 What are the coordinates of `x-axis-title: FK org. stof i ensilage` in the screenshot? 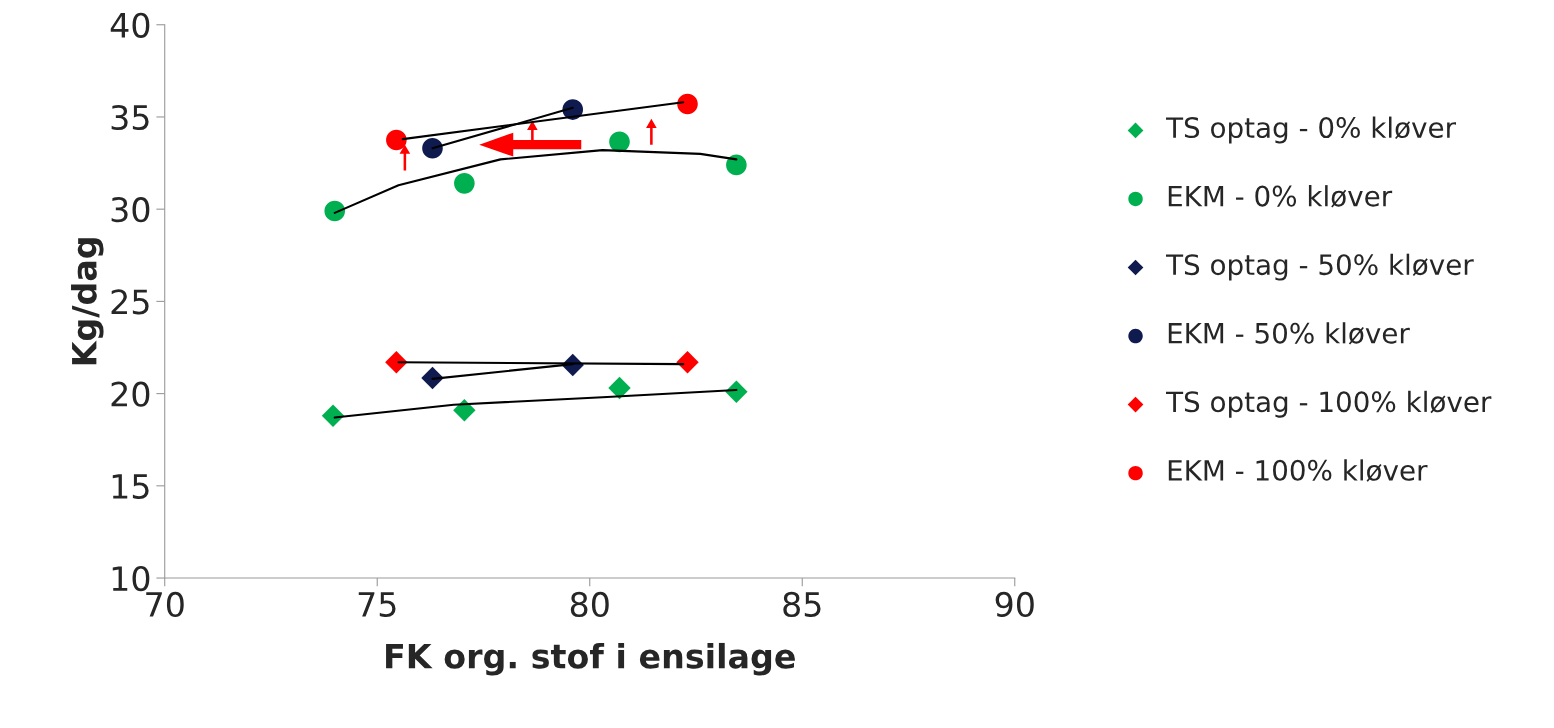 It's located at (590, 659).